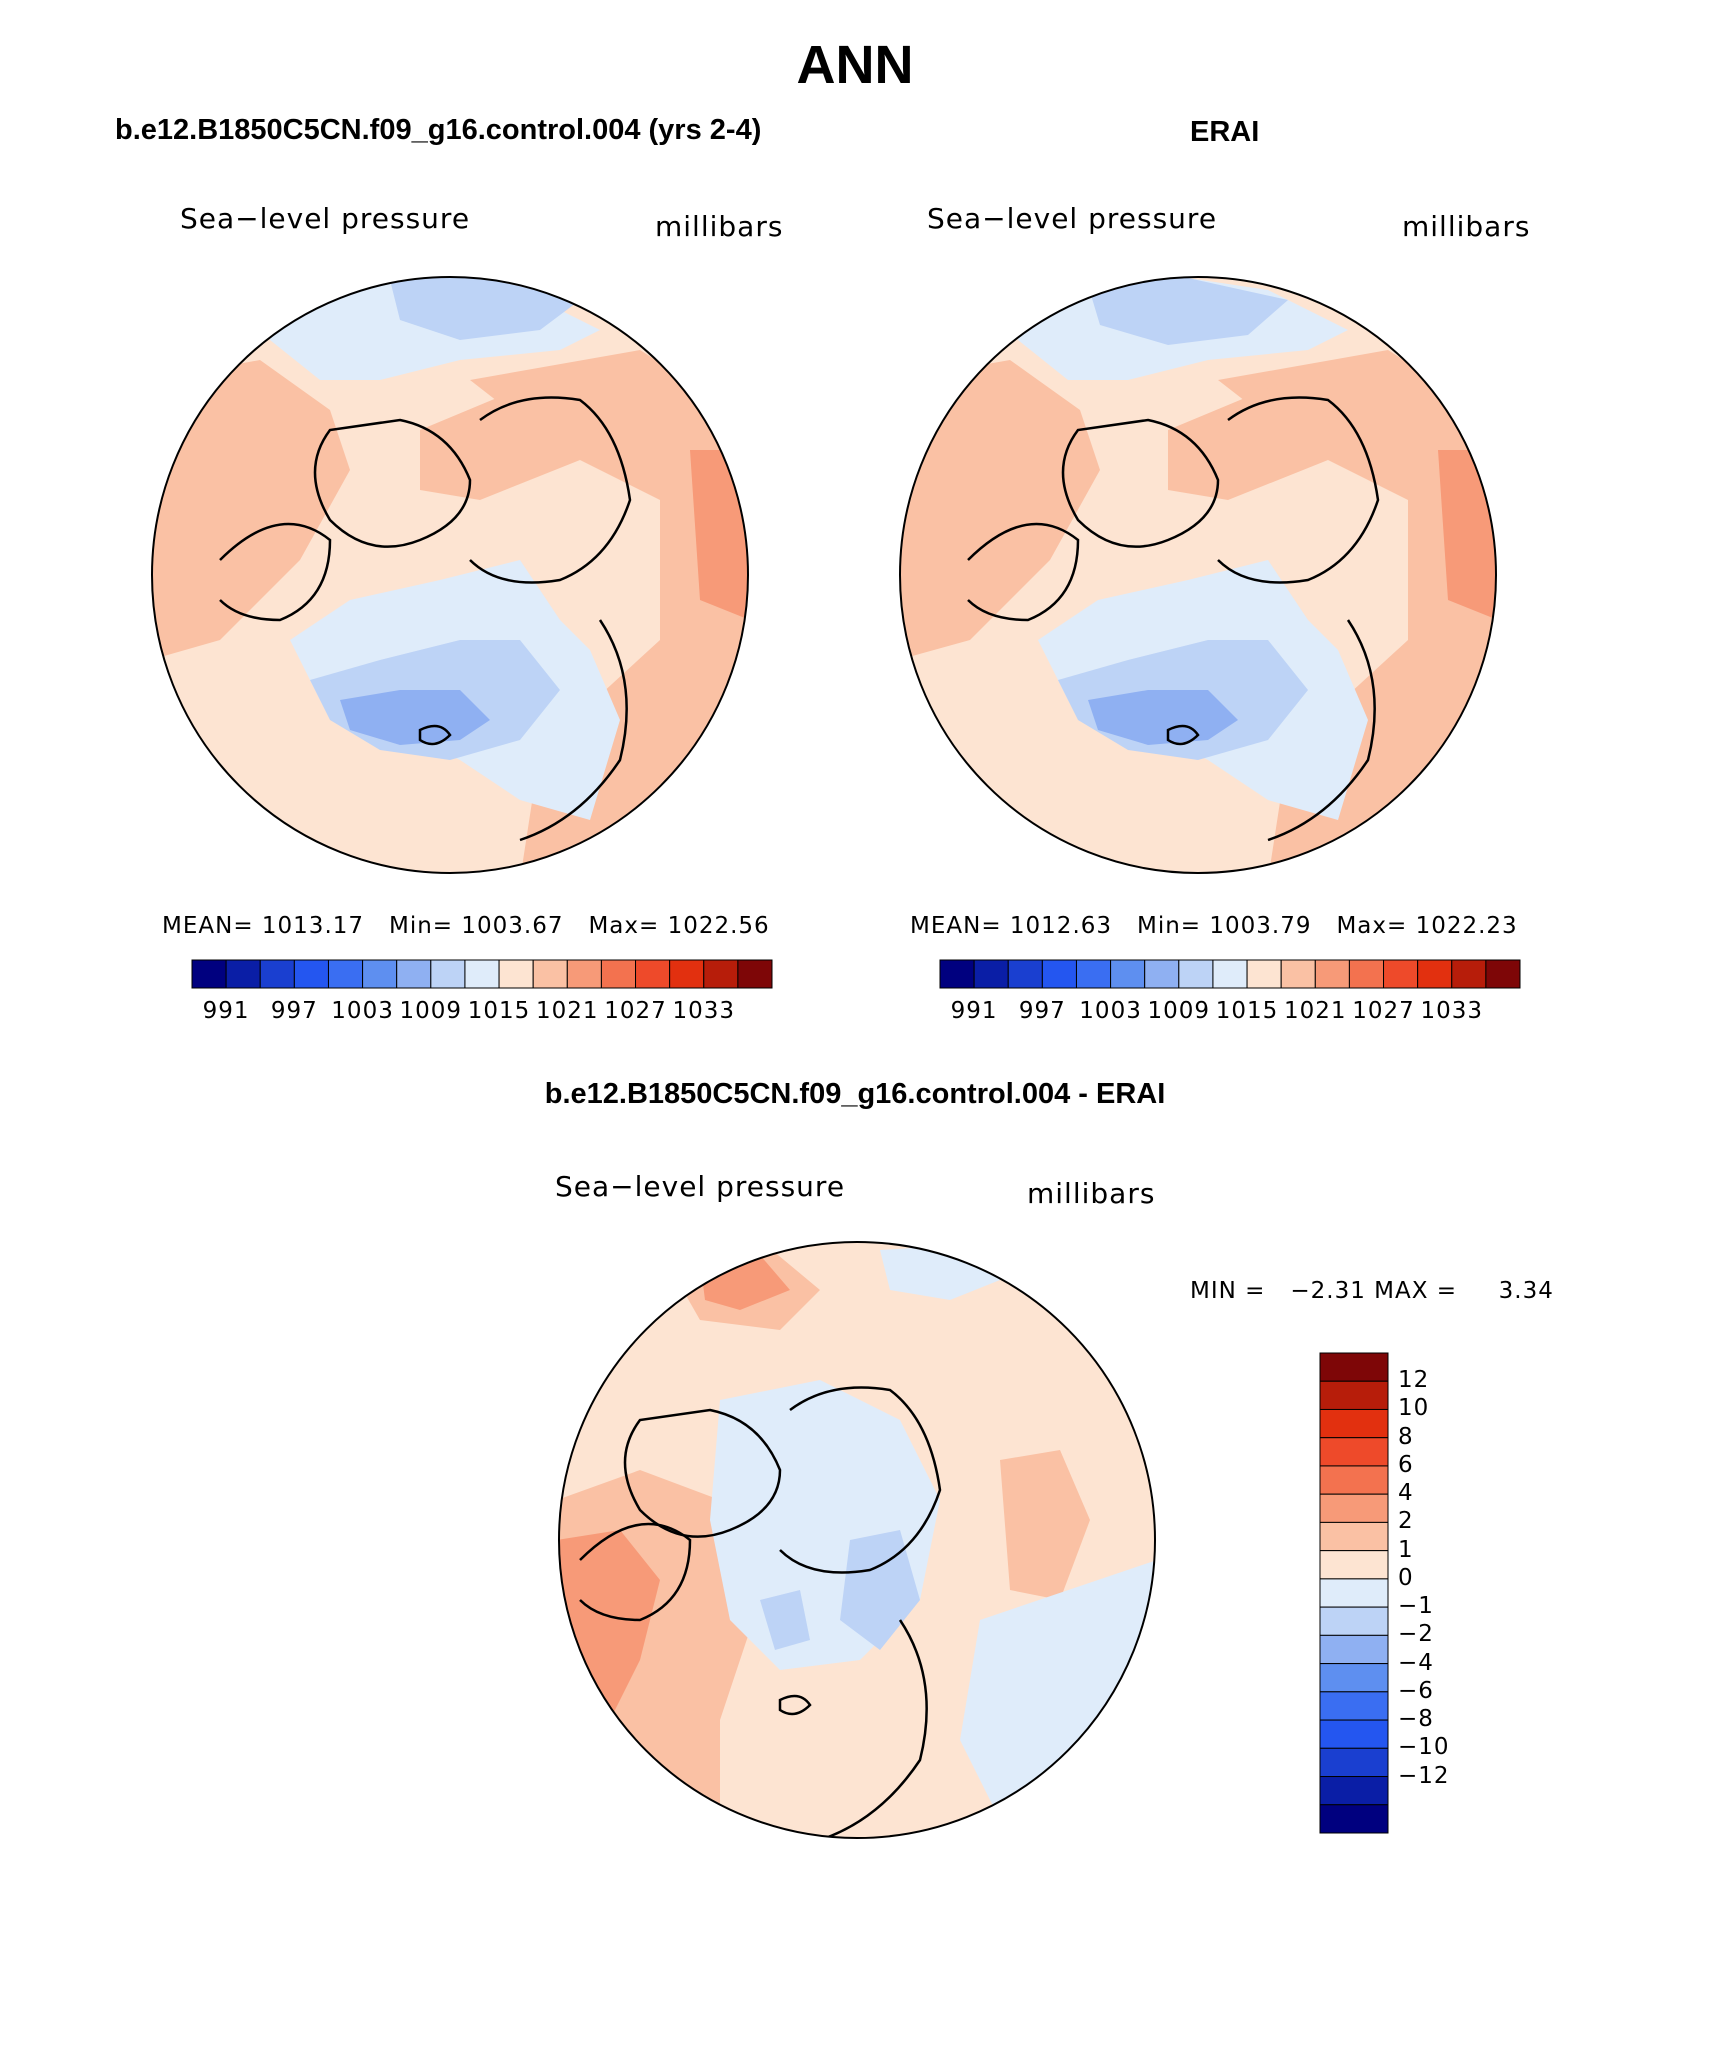  Describe the element at coordinates (1416, 1719) in the screenshot. I see `panel3-tick-label: −8` at that location.